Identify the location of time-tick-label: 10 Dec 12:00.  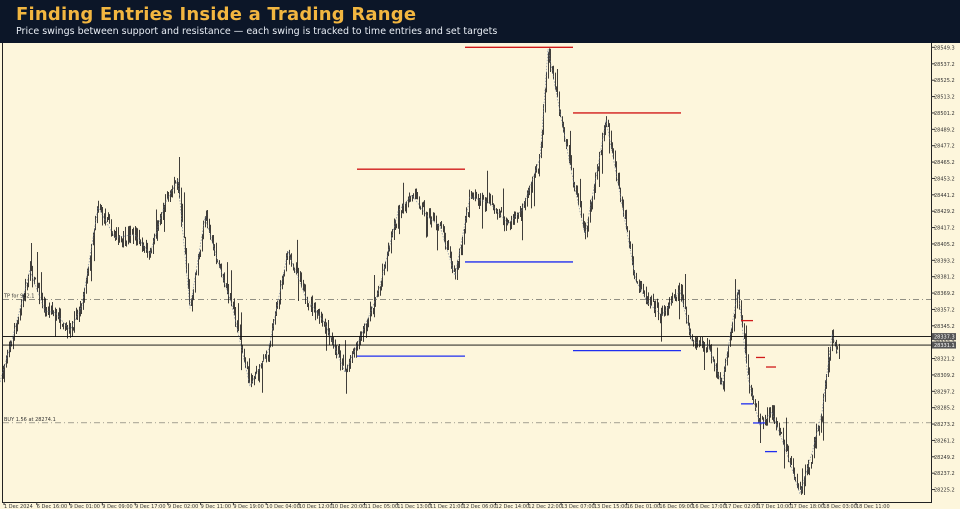
(316, 506).